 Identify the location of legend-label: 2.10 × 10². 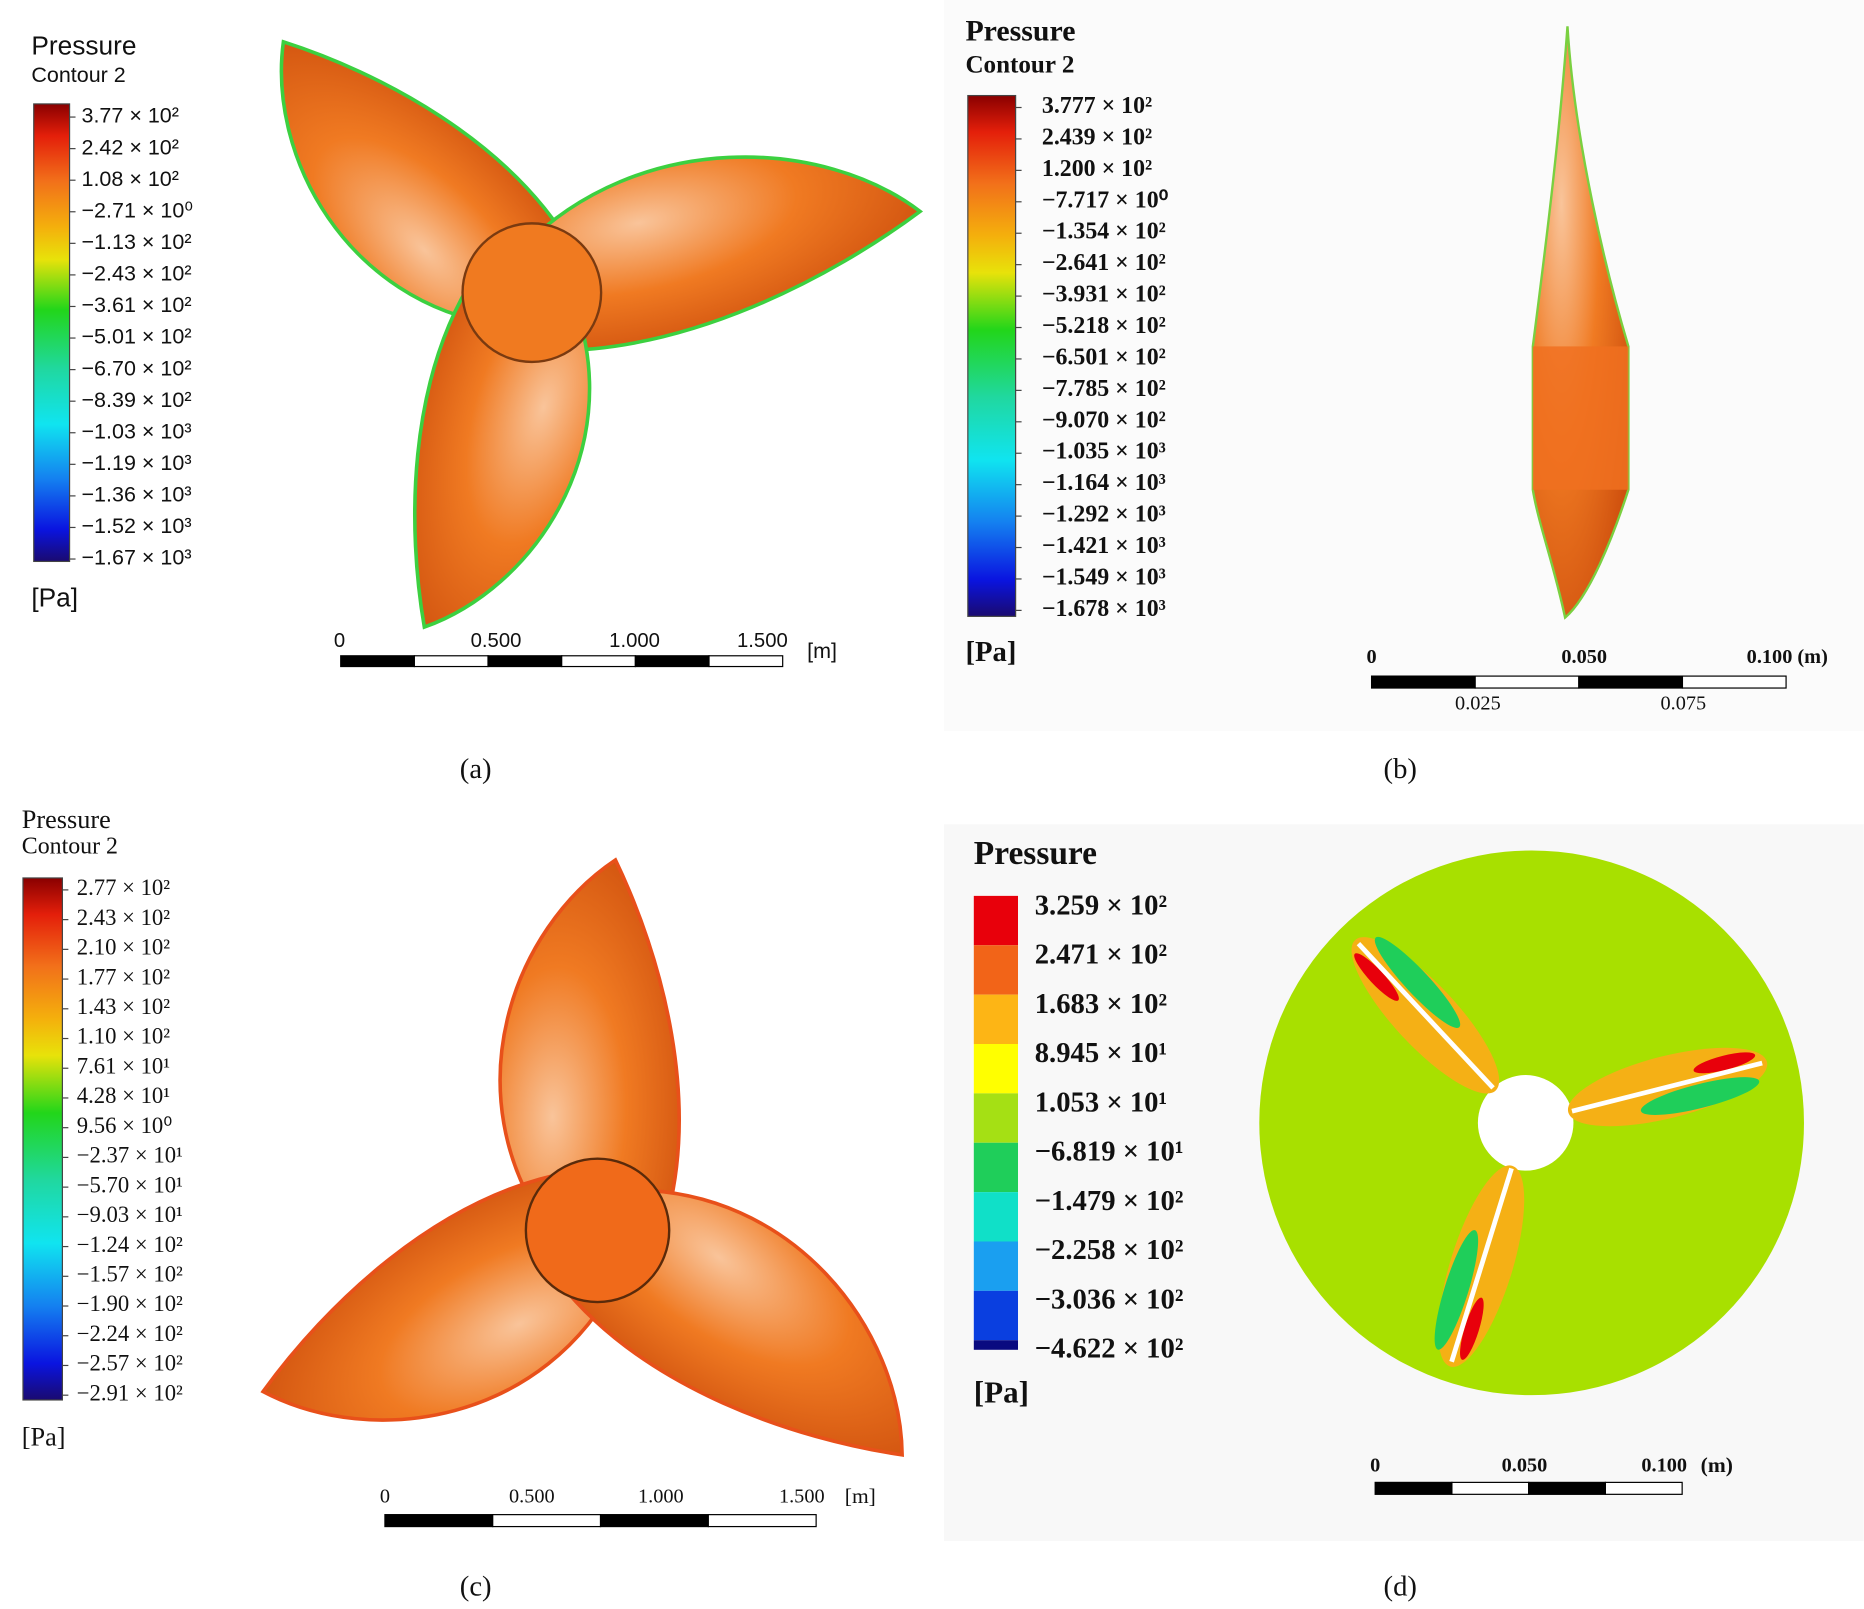
(124, 947).